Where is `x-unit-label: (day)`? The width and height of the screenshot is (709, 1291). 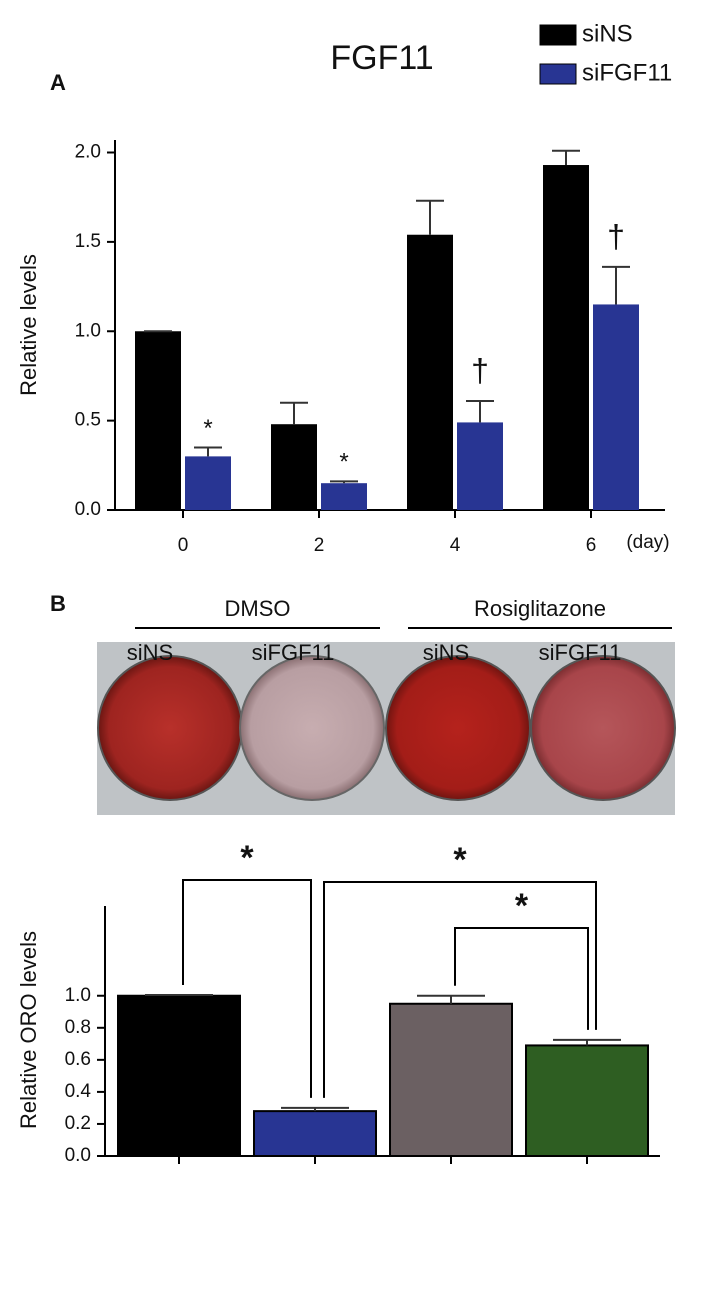
x-unit-label: (day) is located at coordinates (647, 542).